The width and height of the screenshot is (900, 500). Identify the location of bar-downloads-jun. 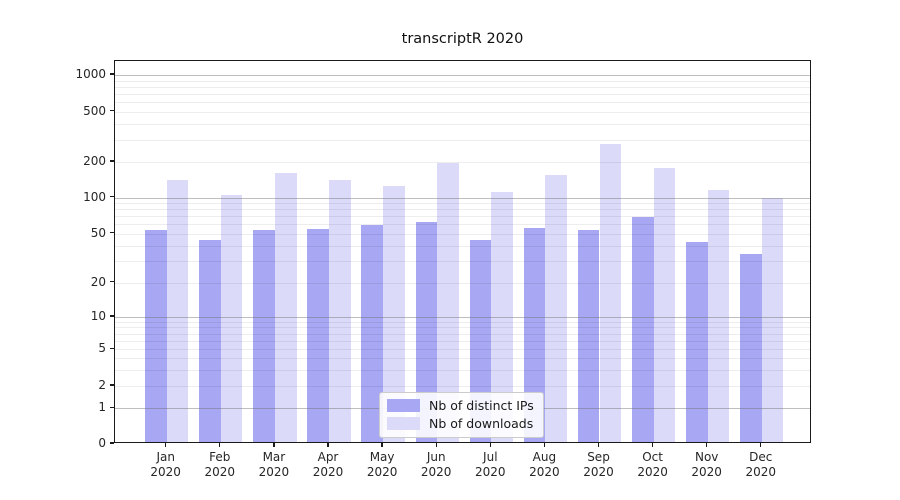
(448, 302).